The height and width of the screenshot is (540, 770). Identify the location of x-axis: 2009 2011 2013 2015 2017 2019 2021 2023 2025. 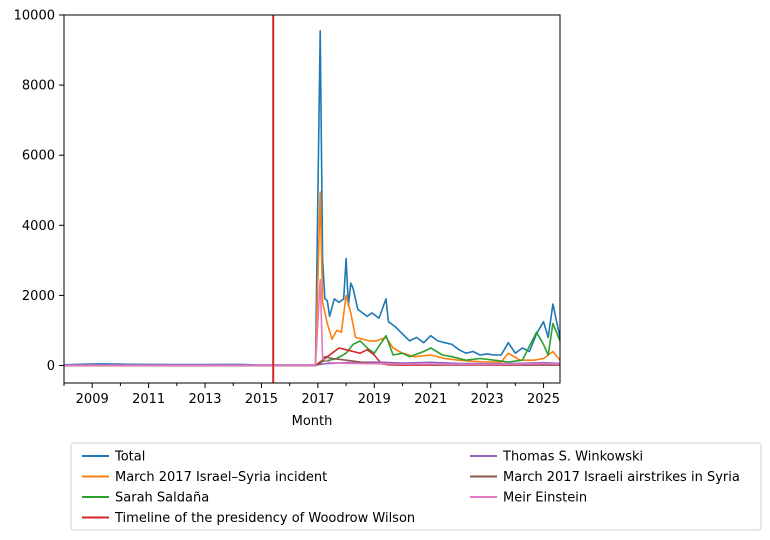
(311, 395).